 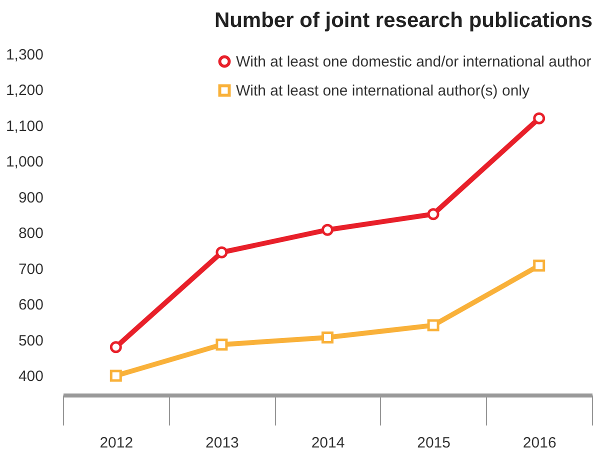 I want to click on y-tick-label: 600, so click(x=31, y=305).